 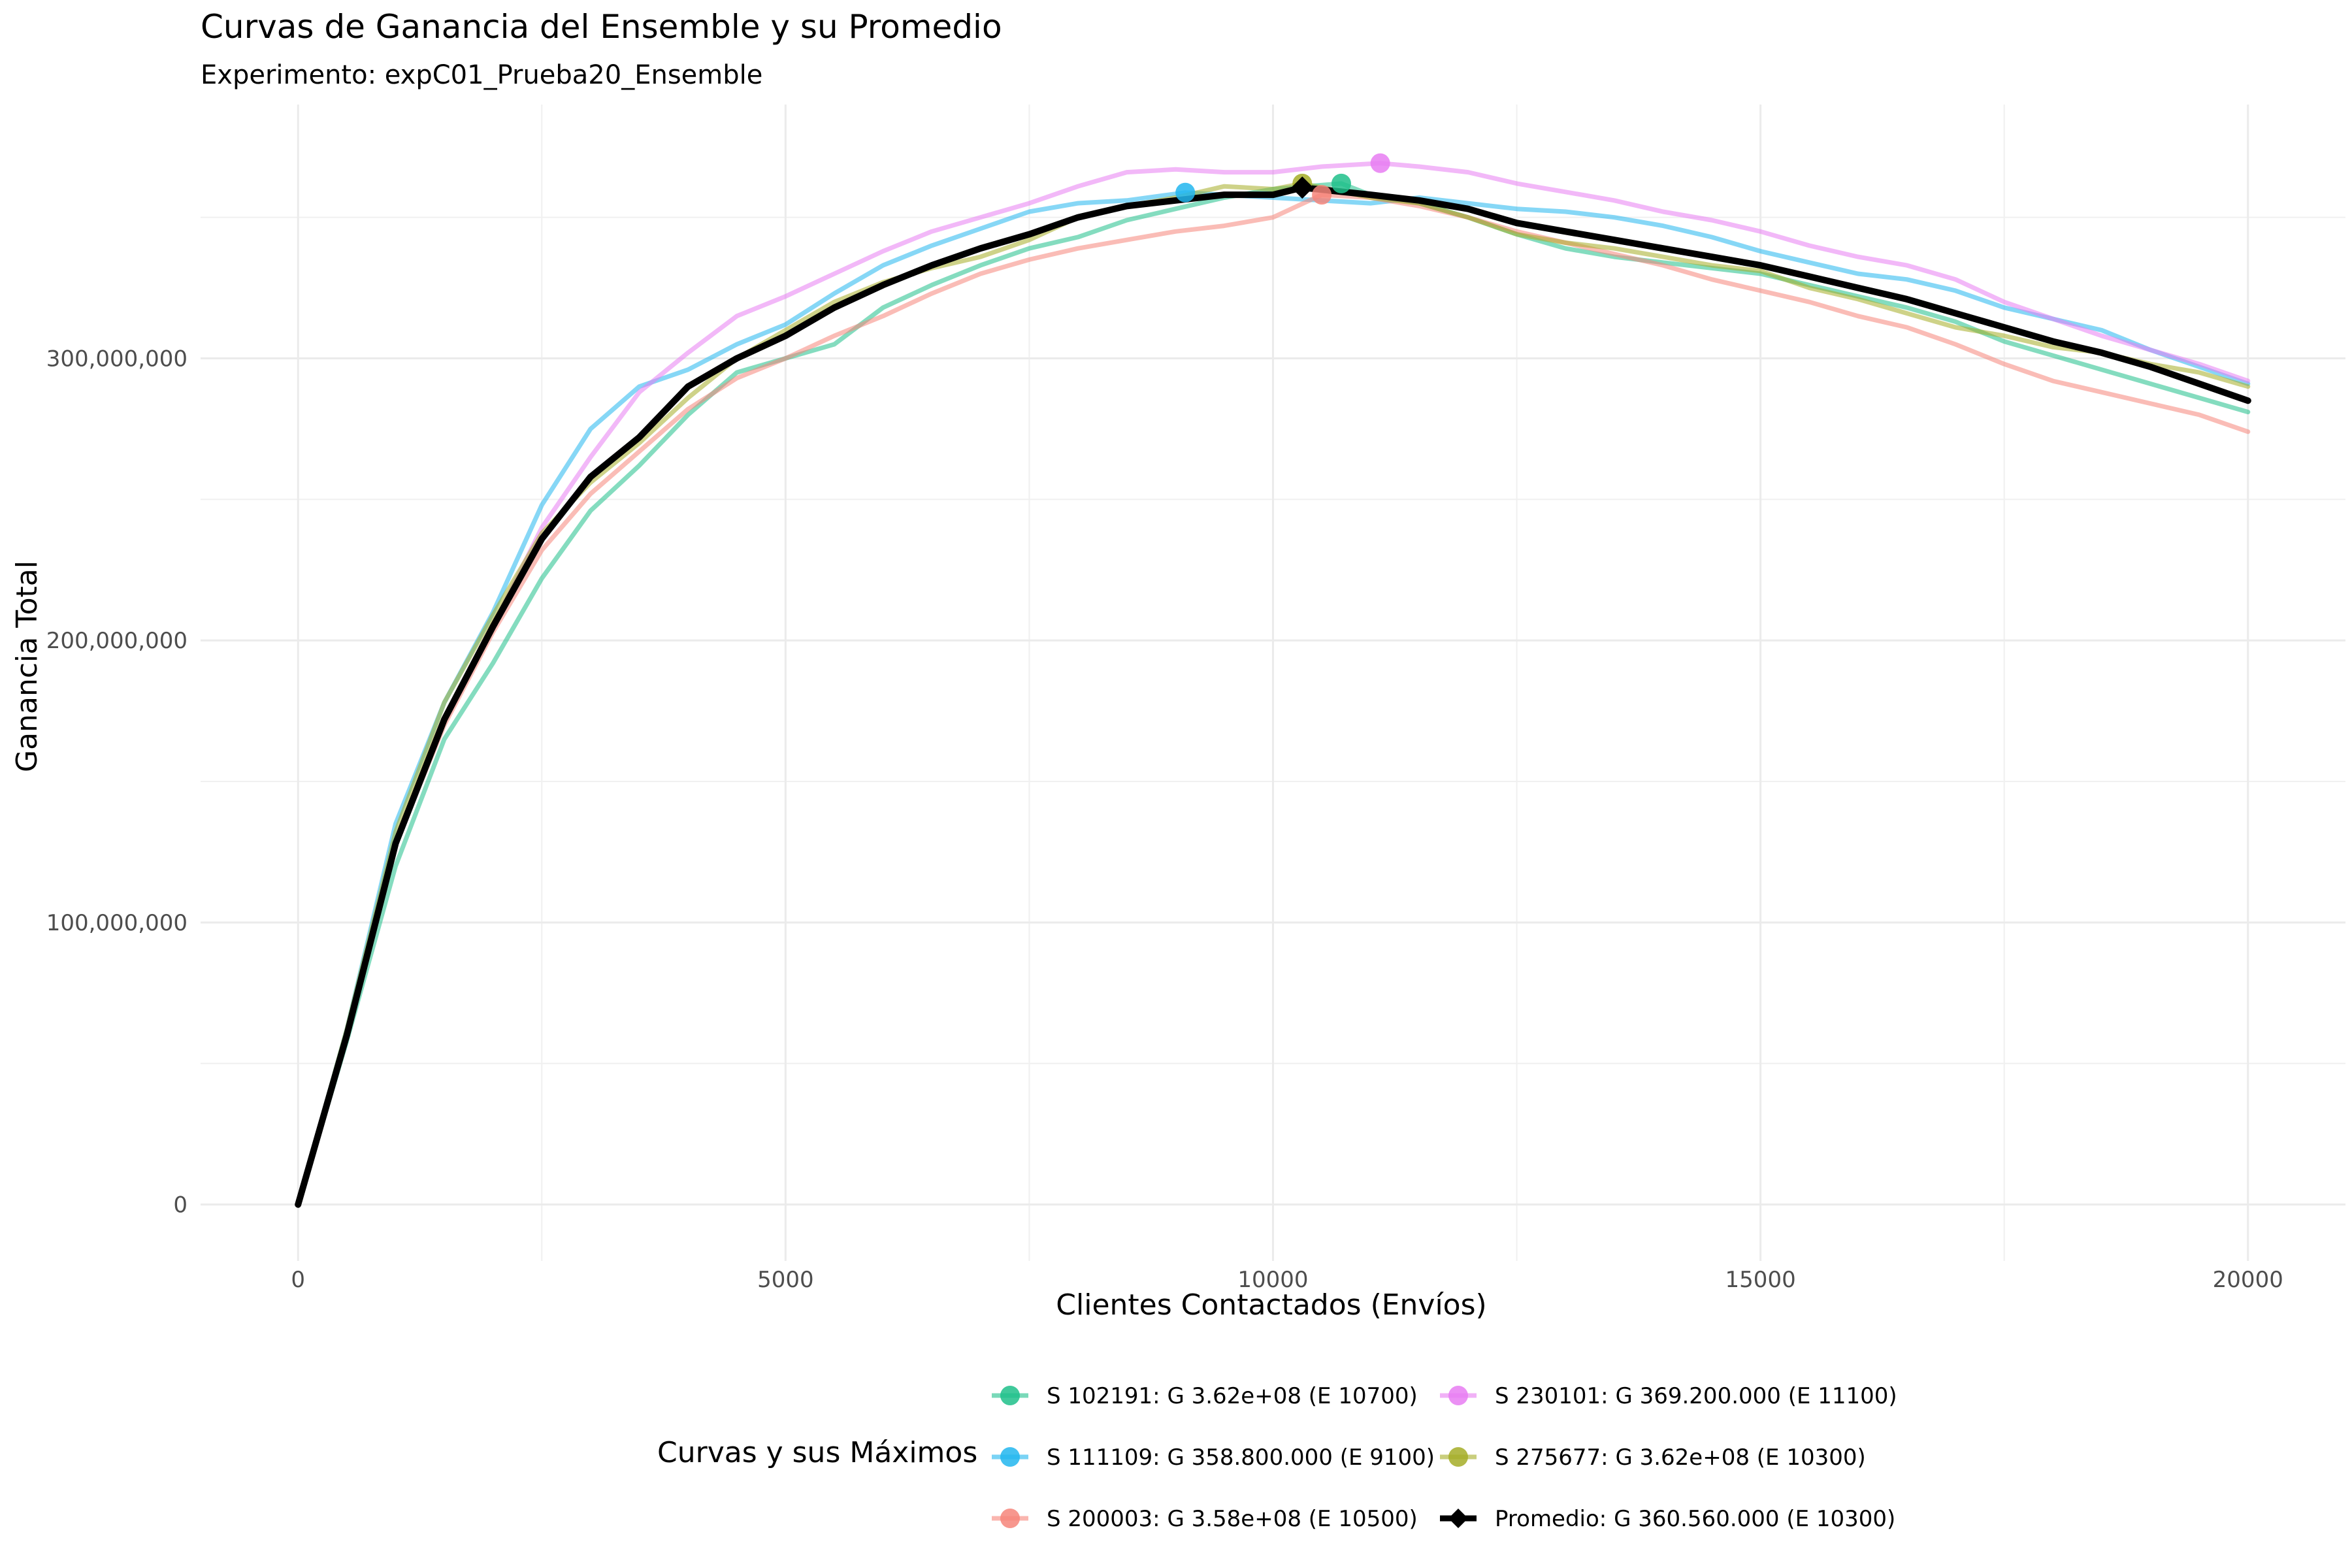 I want to click on x-tick-labels: 0 5000 10000 15000 20000, so click(x=1287, y=1280).